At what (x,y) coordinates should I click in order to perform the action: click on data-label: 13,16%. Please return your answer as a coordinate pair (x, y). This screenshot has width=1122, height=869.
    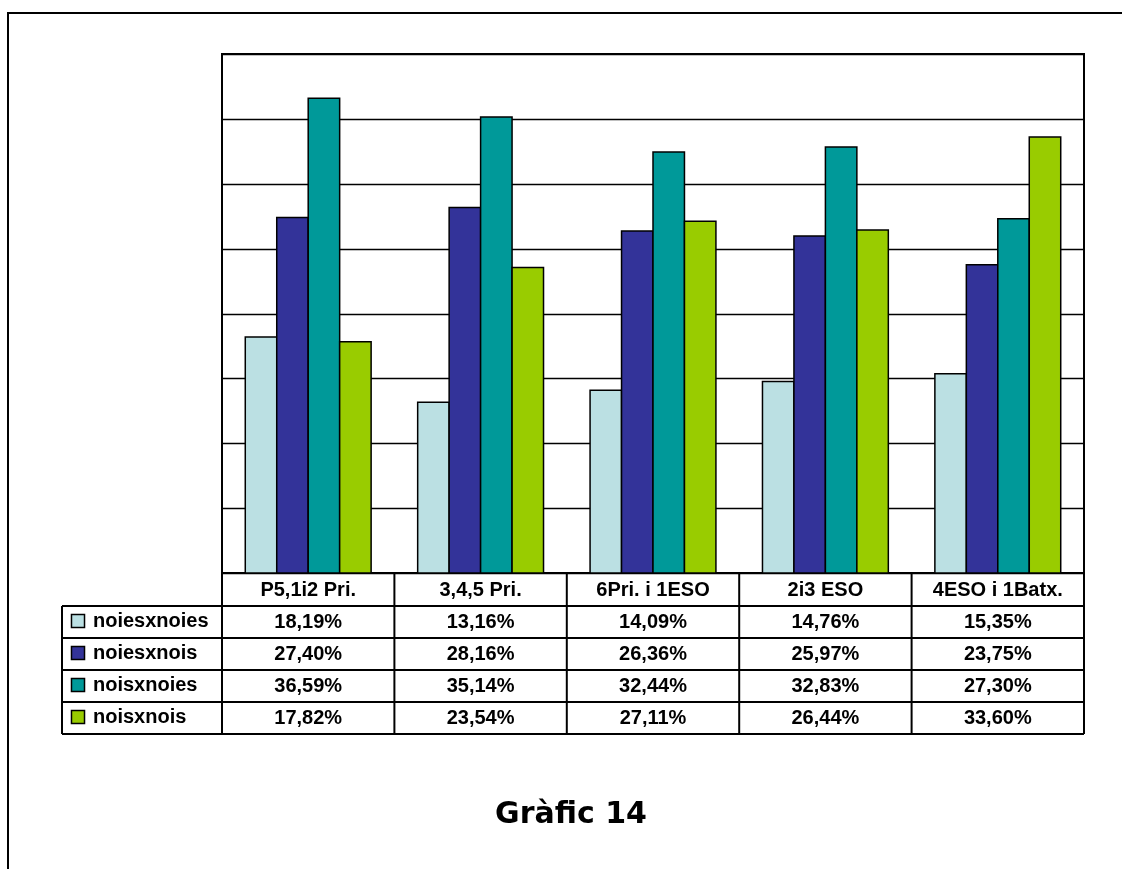
    Looking at the image, I should click on (480, 621).